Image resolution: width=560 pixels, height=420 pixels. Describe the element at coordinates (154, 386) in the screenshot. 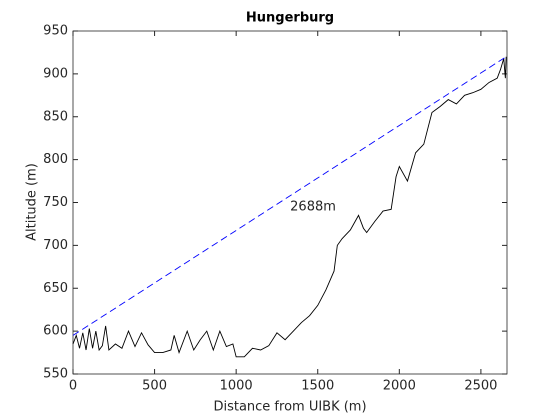

I see `x-tick-label: 500` at that location.